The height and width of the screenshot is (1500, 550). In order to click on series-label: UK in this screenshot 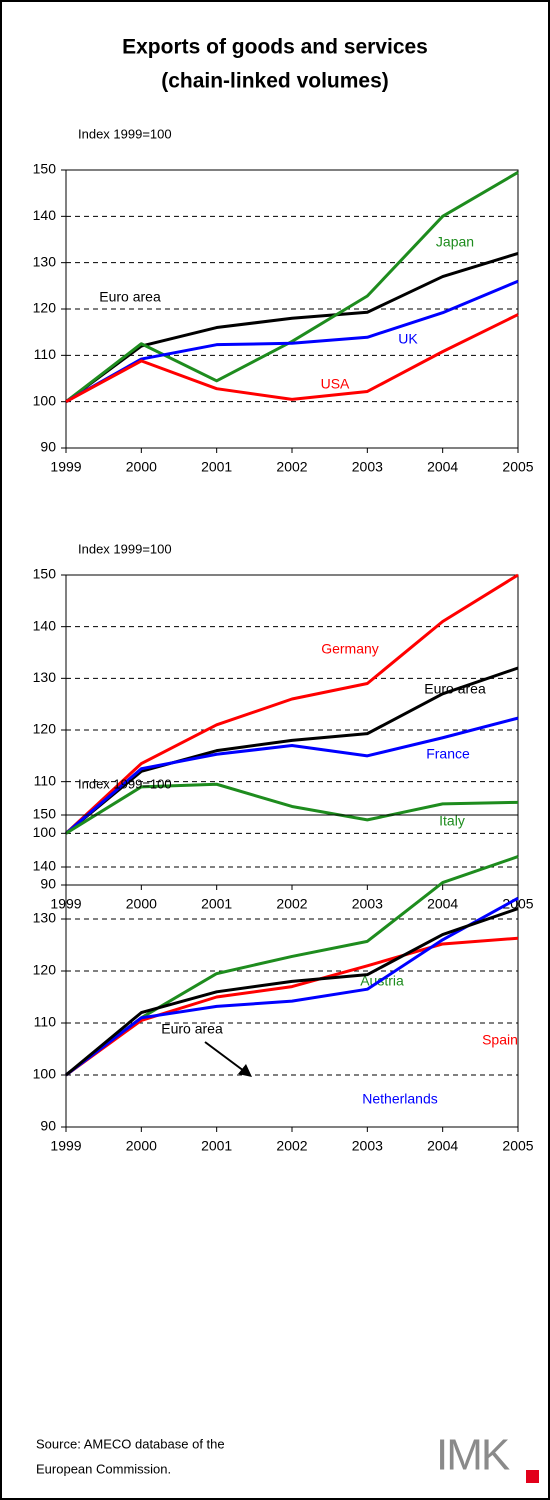, I will do `click(408, 339)`.